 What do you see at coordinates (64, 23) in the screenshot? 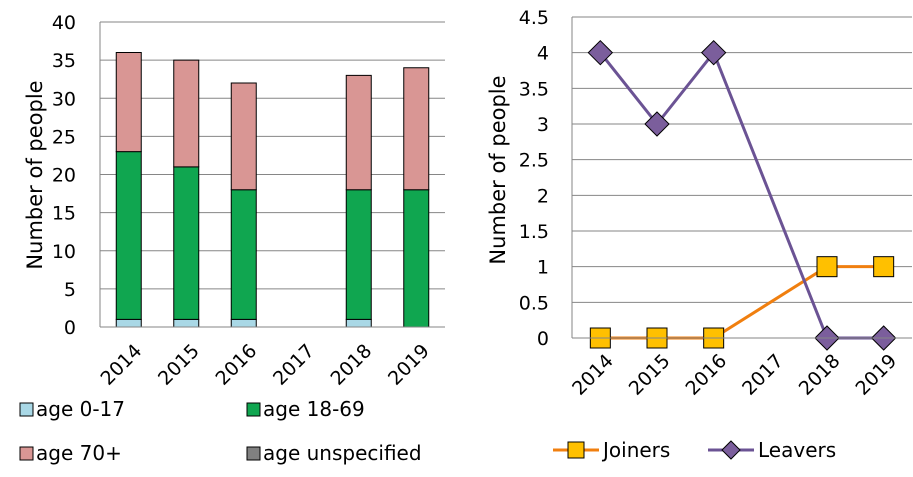
I see `y-tick-label: 40` at bounding box center [64, 23].